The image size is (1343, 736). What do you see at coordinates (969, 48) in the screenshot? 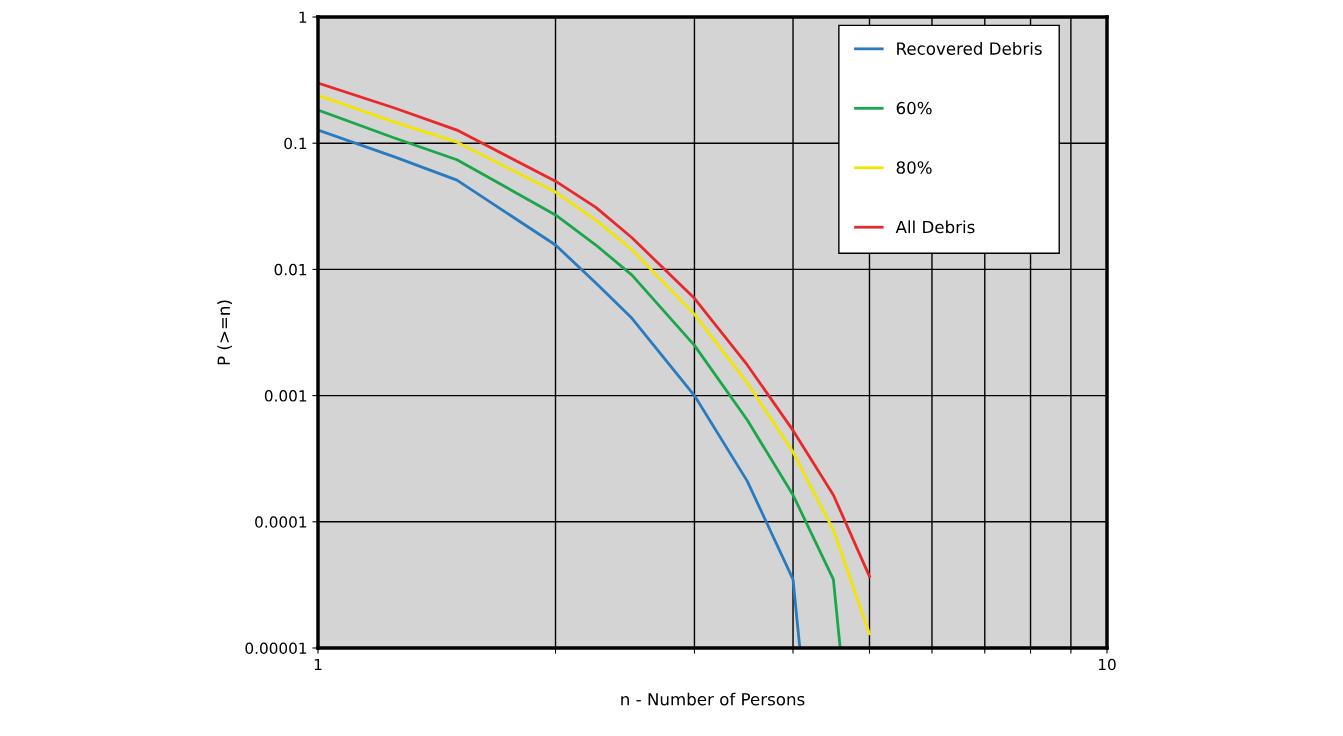
I see `legend-label: Recovered Debris` at bounding box center [969, 48].